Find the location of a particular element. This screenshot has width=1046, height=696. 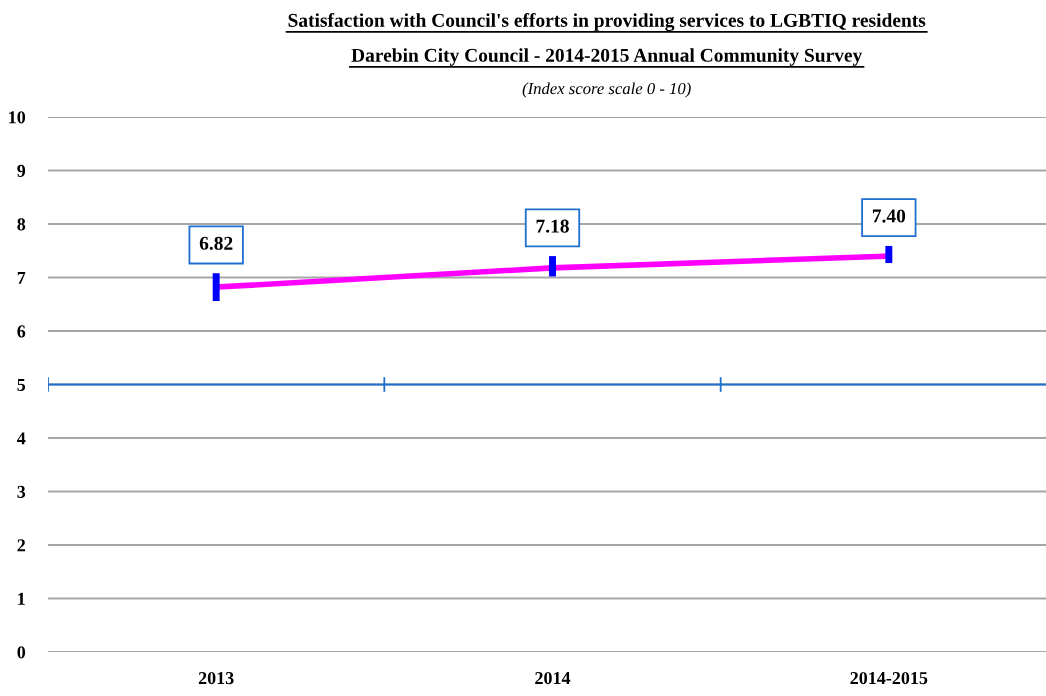

x-tick-label: 2014-2015 is located at coordinates (889, 678).